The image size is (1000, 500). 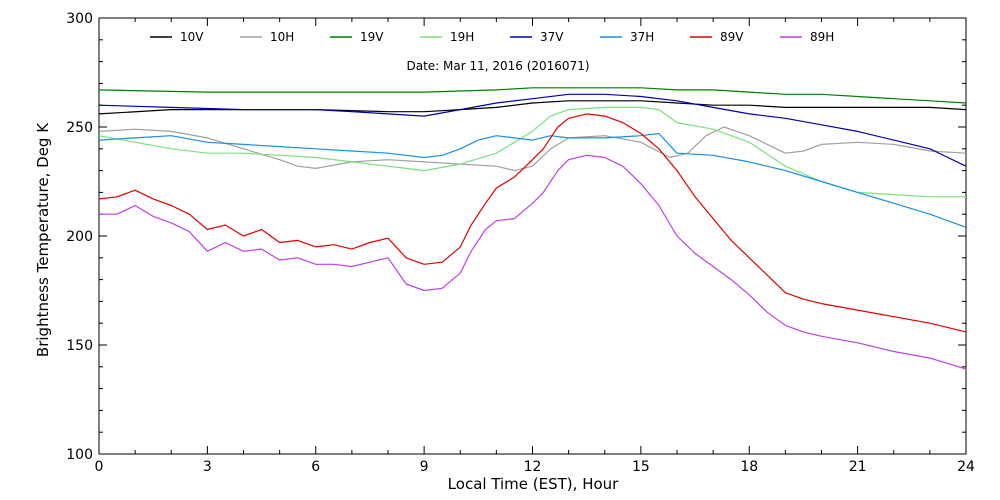 What do you see at coordinates (99, 467) in the screenshot?
I see `x-tick-label: 0` at bounding box center [99, 467].